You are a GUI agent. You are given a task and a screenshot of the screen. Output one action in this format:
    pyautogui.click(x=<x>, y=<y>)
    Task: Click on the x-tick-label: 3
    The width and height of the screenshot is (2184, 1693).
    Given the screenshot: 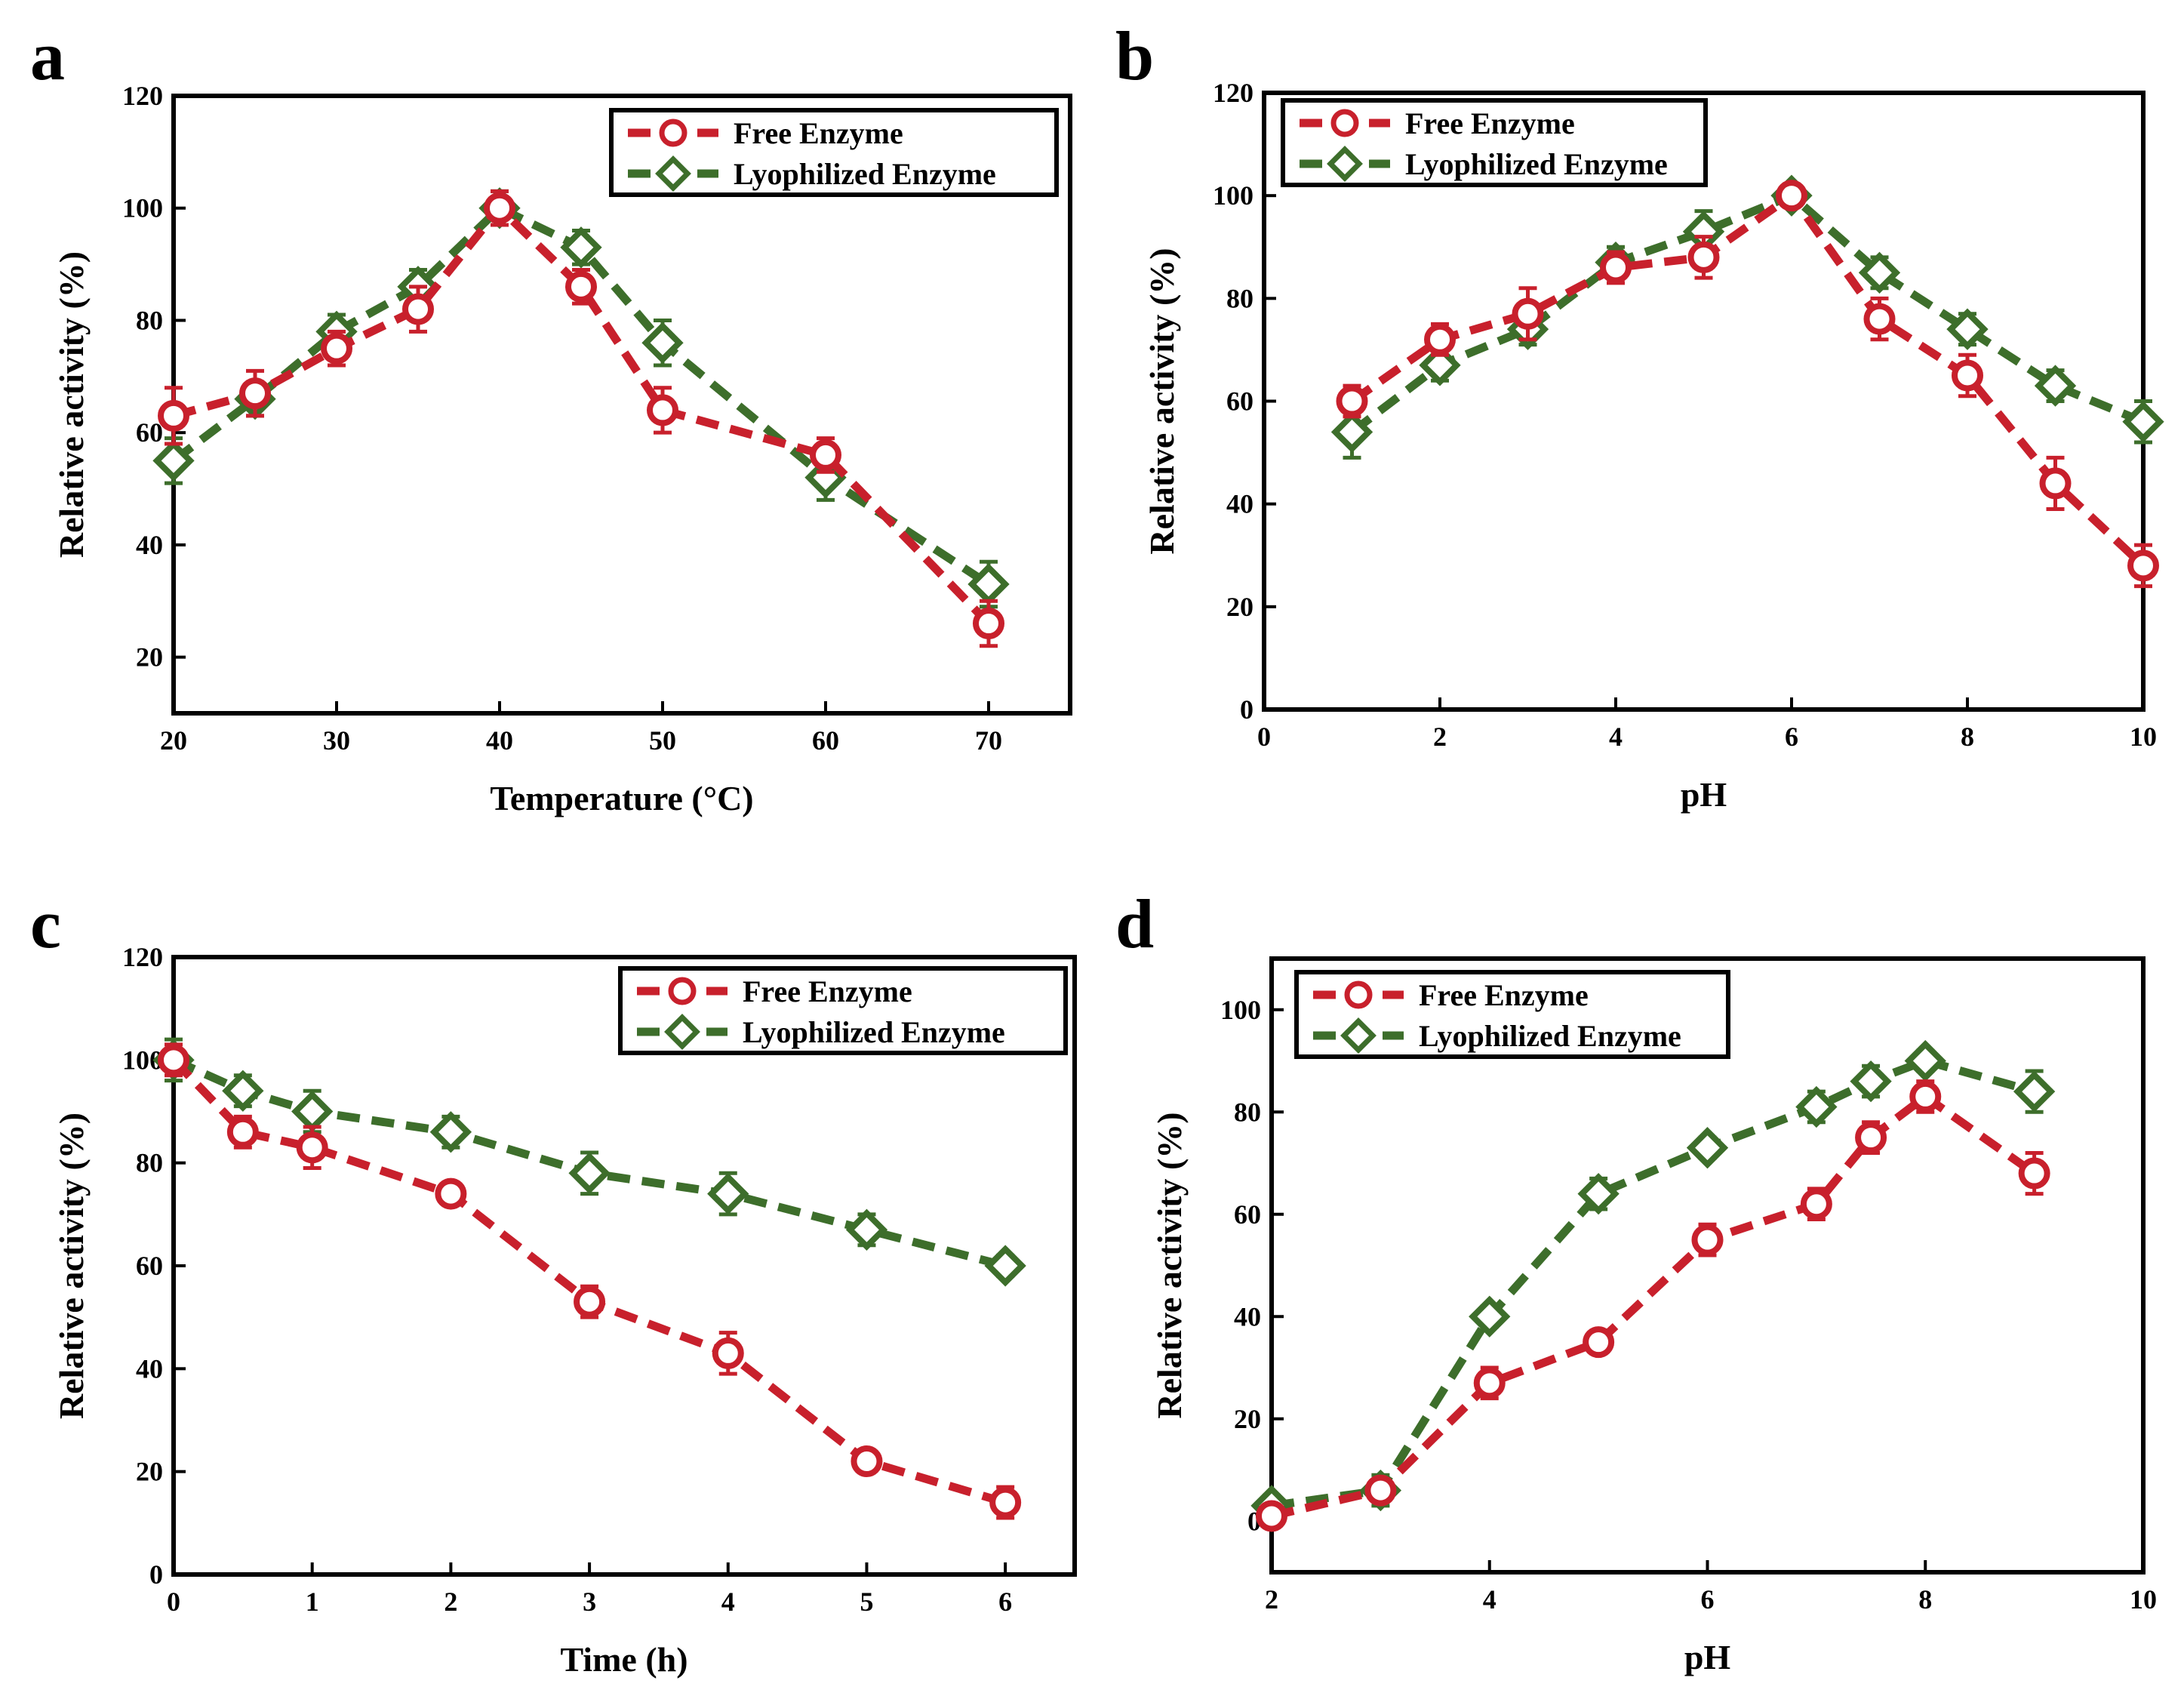 What is the action you would take?
    pyautogui.click(x=589, y=1602)
    